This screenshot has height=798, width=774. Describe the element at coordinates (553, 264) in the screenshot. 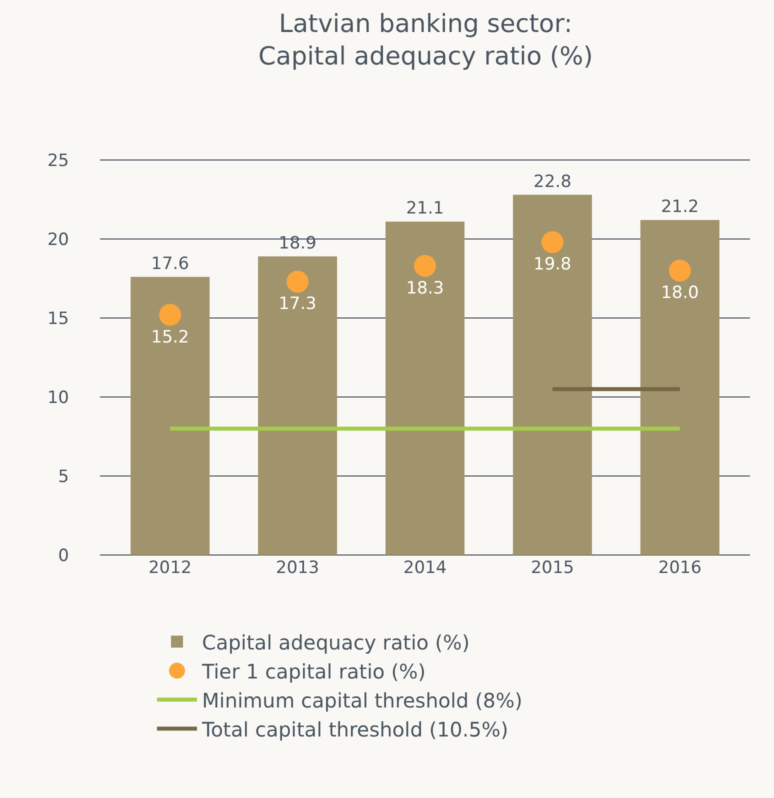

I see `data-label: 19.8` at that location.